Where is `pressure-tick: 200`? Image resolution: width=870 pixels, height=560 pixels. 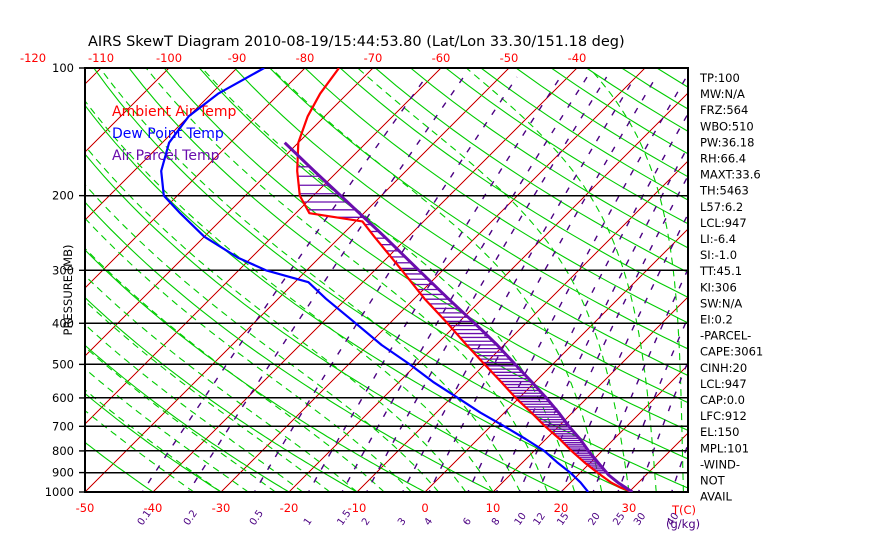
pressure-tick: 200 is located at coordinates (63, 196).